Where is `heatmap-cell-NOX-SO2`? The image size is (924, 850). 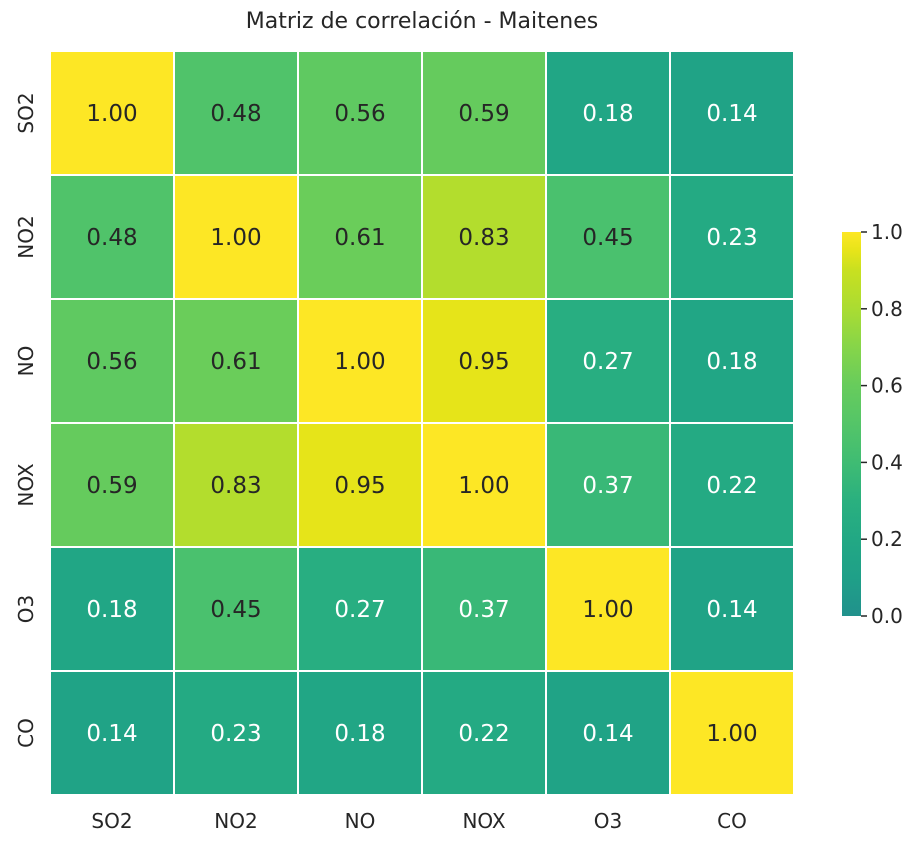 heatmap-cell-NOX-SO2 is located at coordinates (112, 485).